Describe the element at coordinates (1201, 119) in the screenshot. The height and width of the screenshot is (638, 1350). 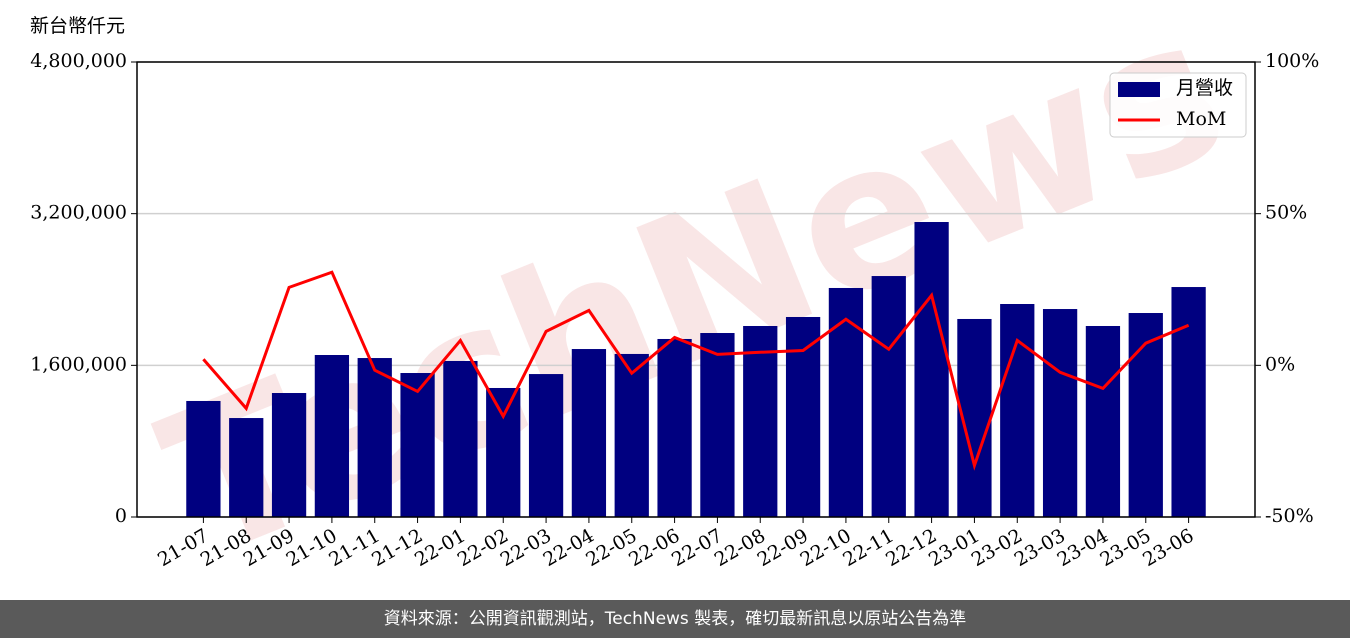
I see `legend-label: MoM` at that location.